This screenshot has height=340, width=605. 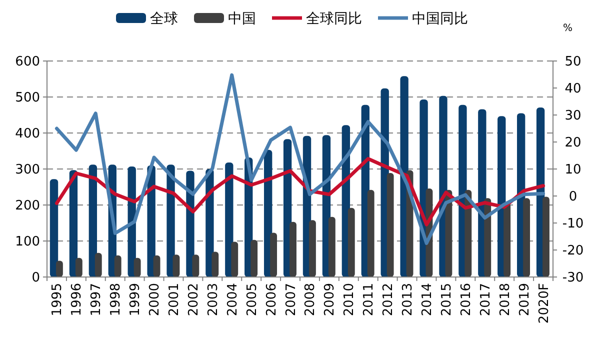 What do you see at coordinates (408, 299) in the screenshot?
I see `x-tick-label: 2013` at bounding box center [408, 299].